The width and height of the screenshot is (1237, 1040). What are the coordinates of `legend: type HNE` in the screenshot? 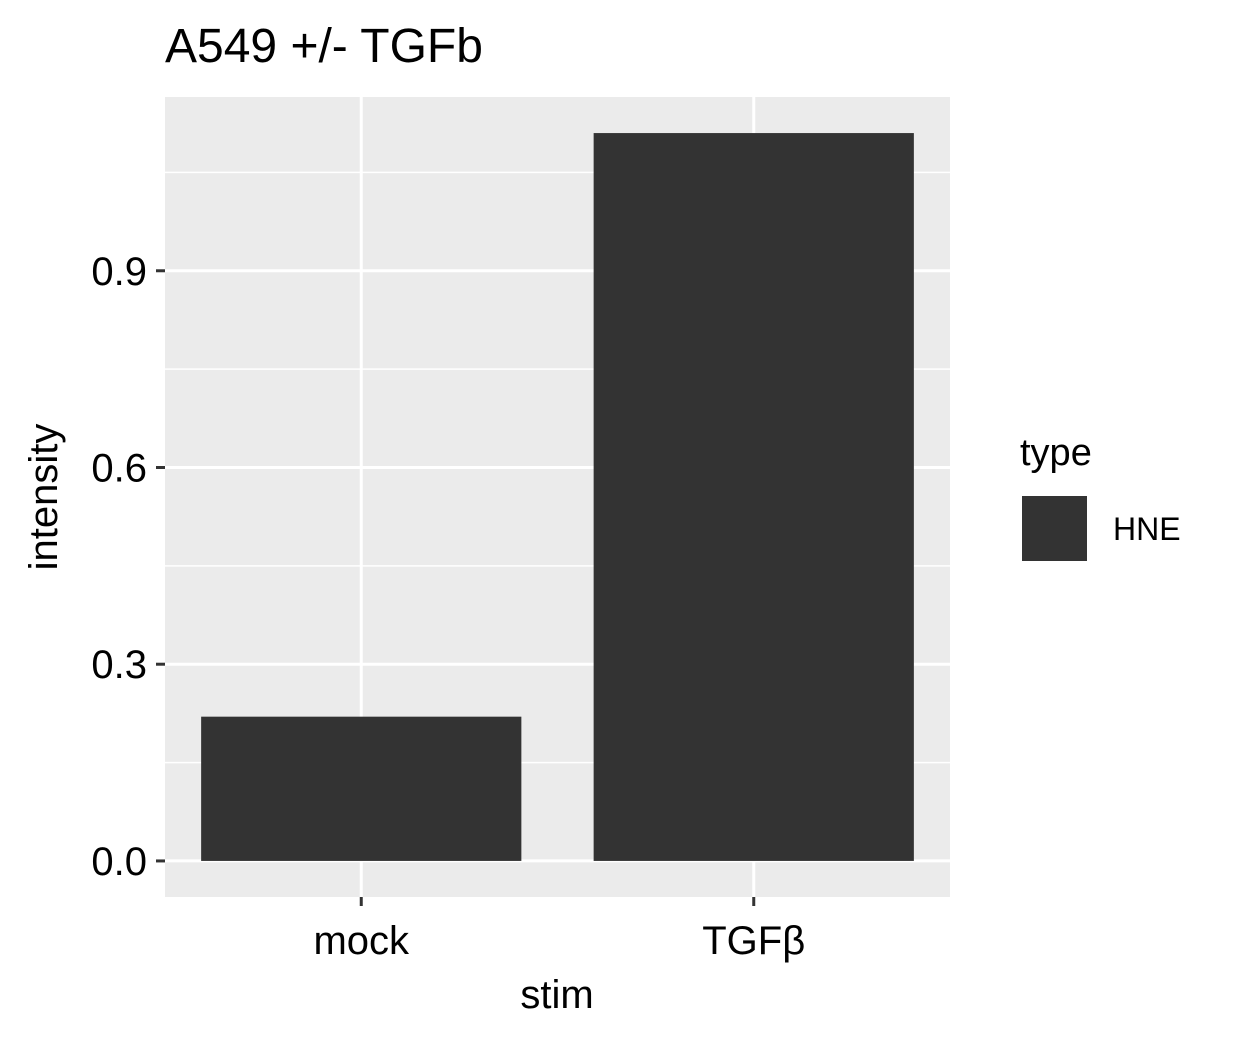 It's located at (1100, 497).